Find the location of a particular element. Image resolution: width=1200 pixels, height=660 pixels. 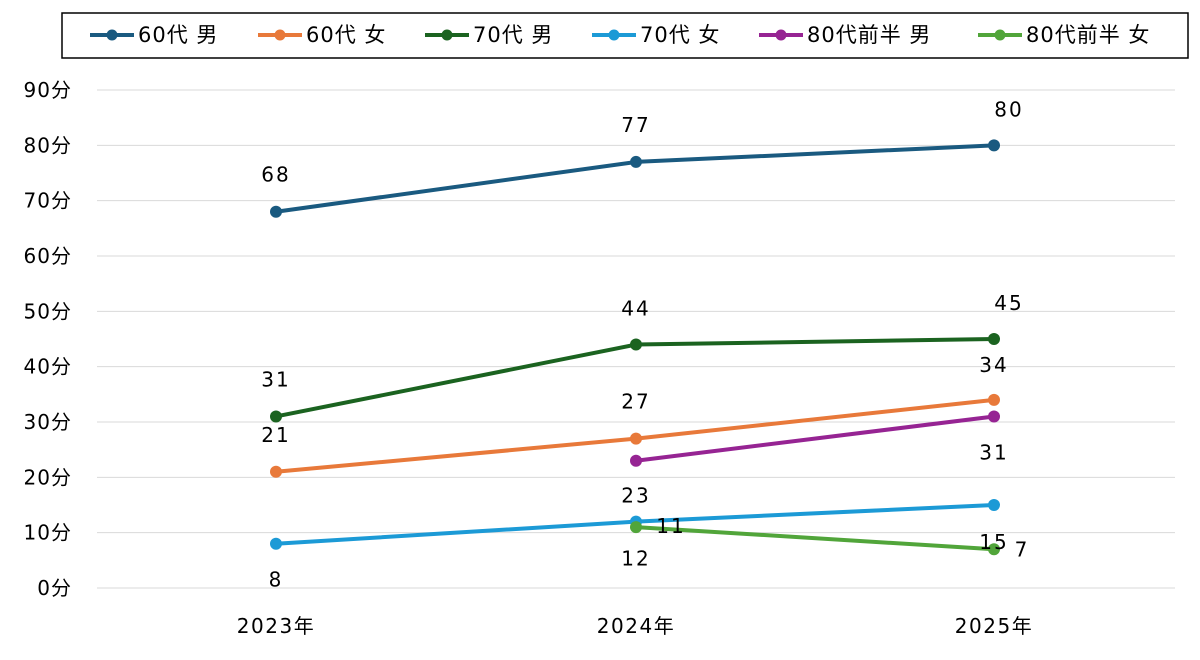

data-label-2-1: 44 is located at coordinates (635, 309).